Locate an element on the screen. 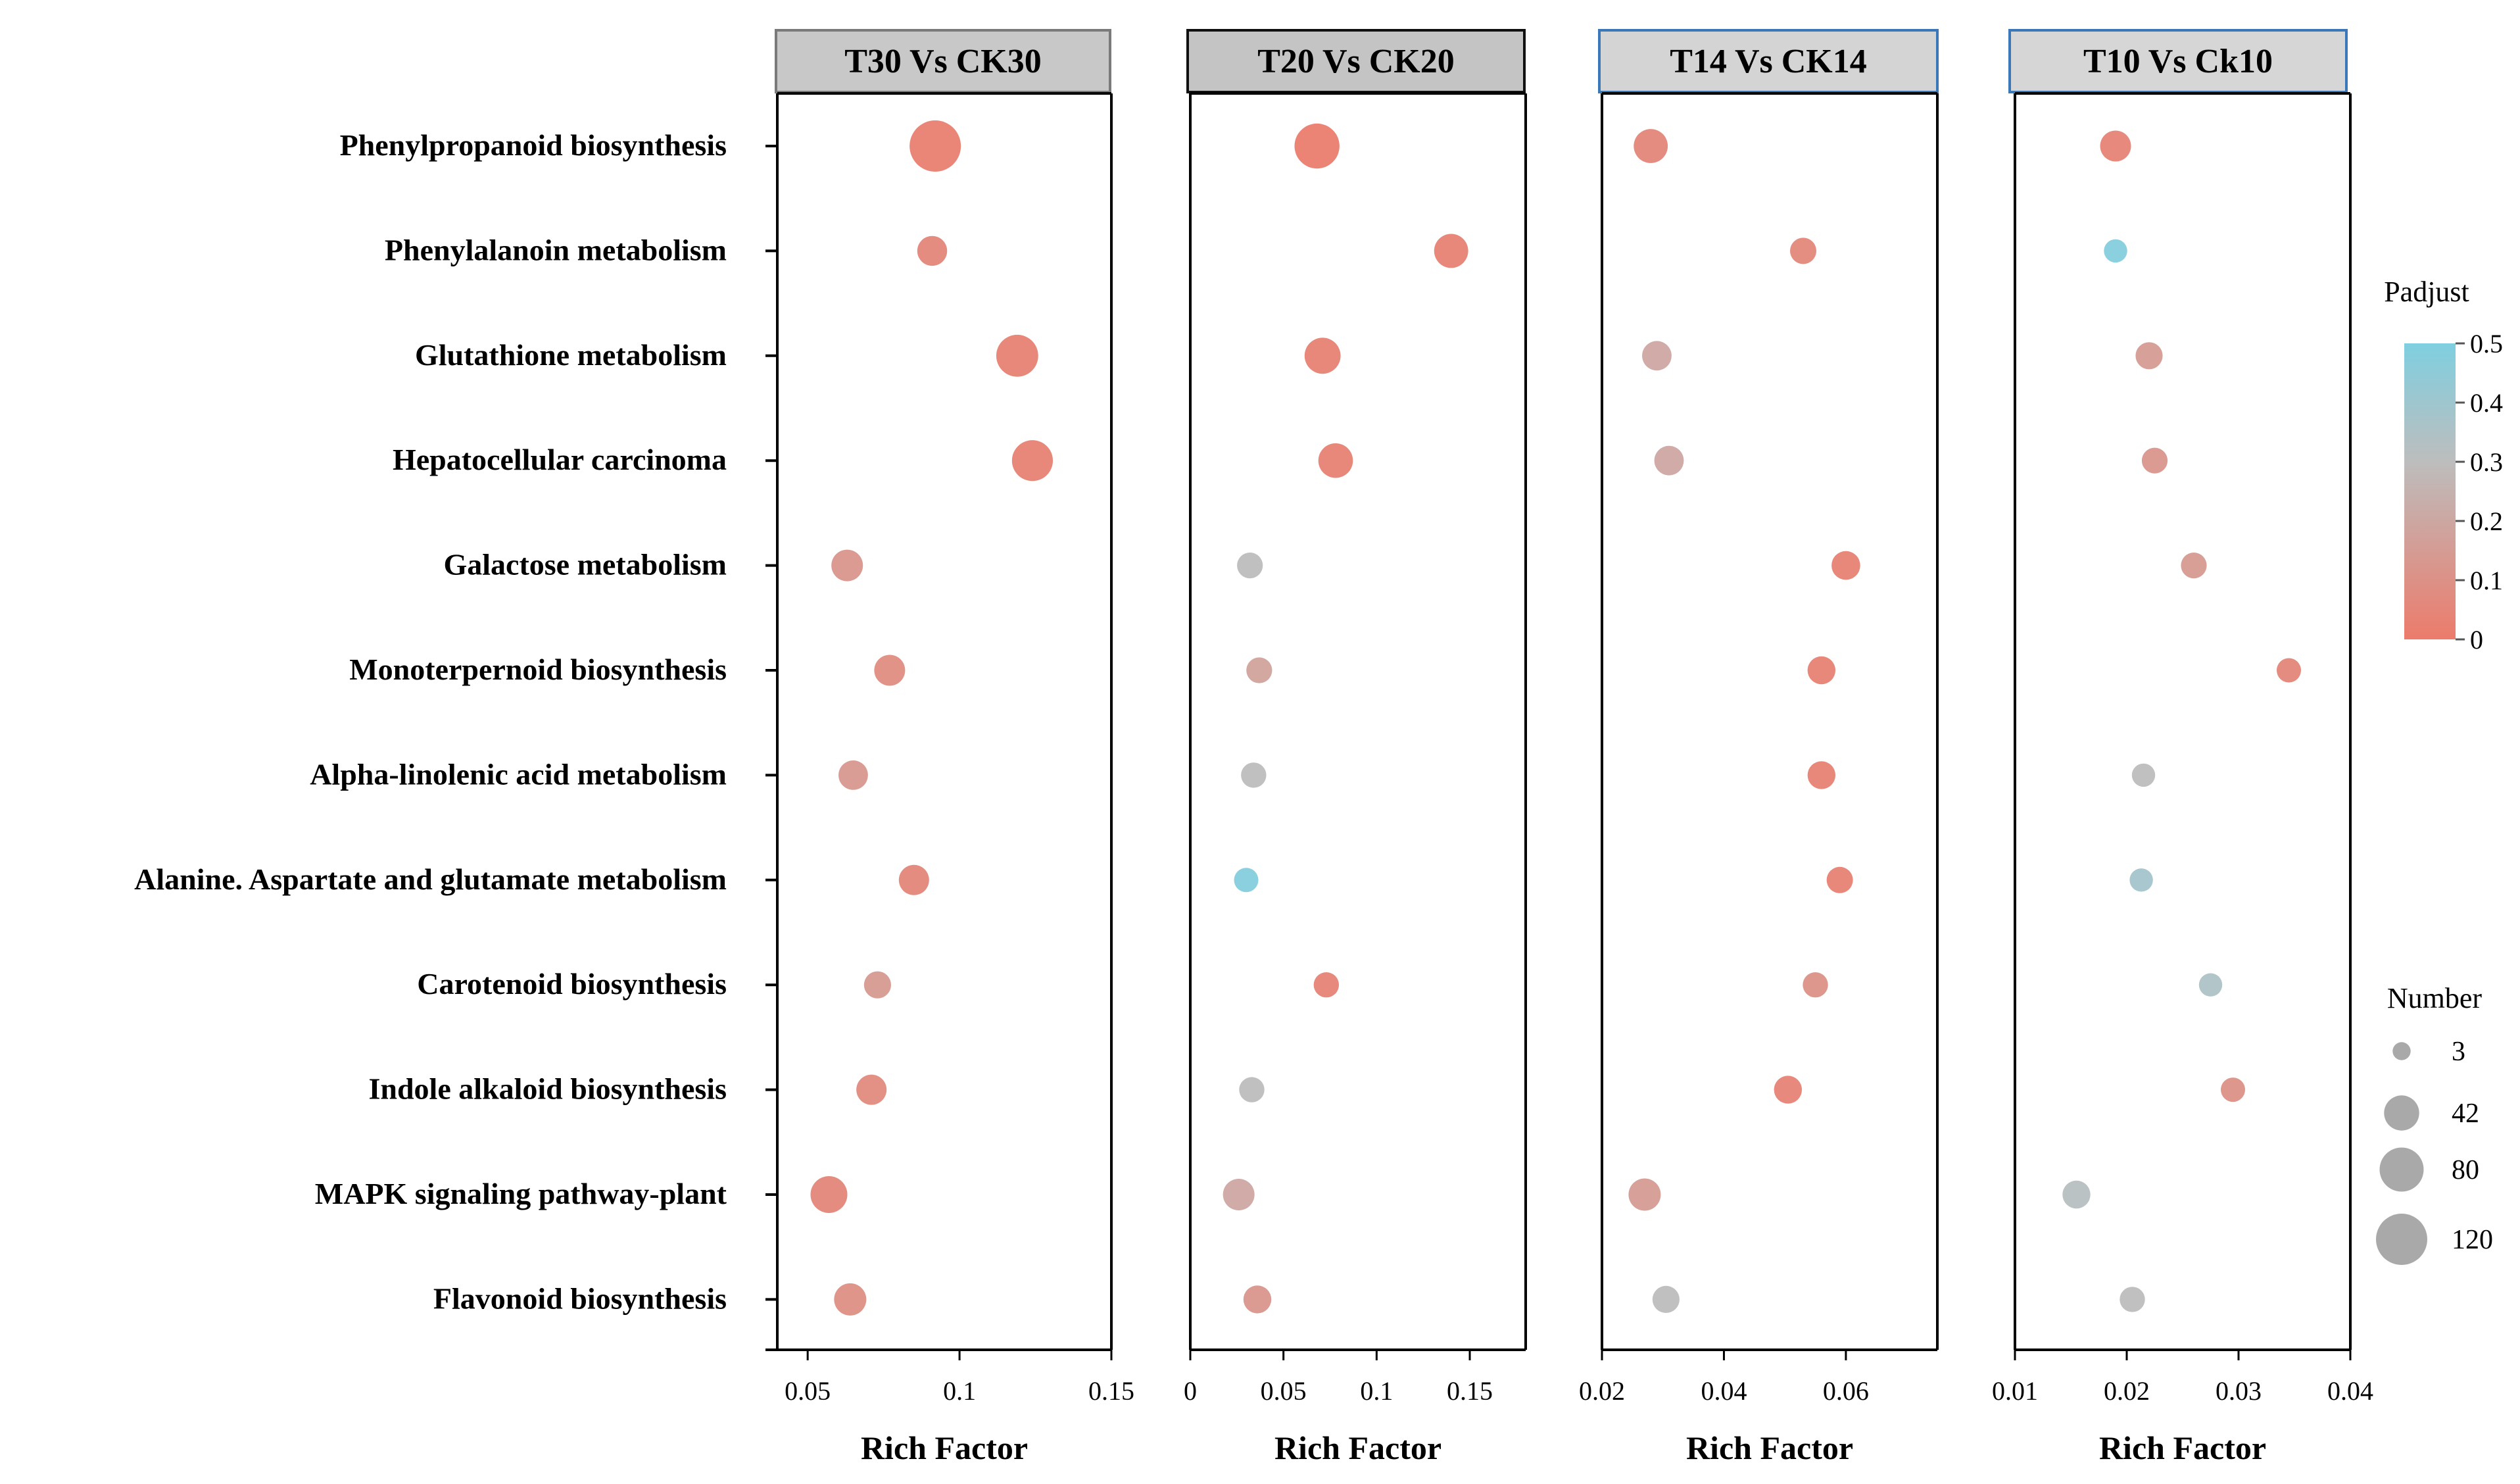 The width and height of the screenshot is (2520, 1484). size-legend-label: 120 is located at coordinates (2472, 1240).